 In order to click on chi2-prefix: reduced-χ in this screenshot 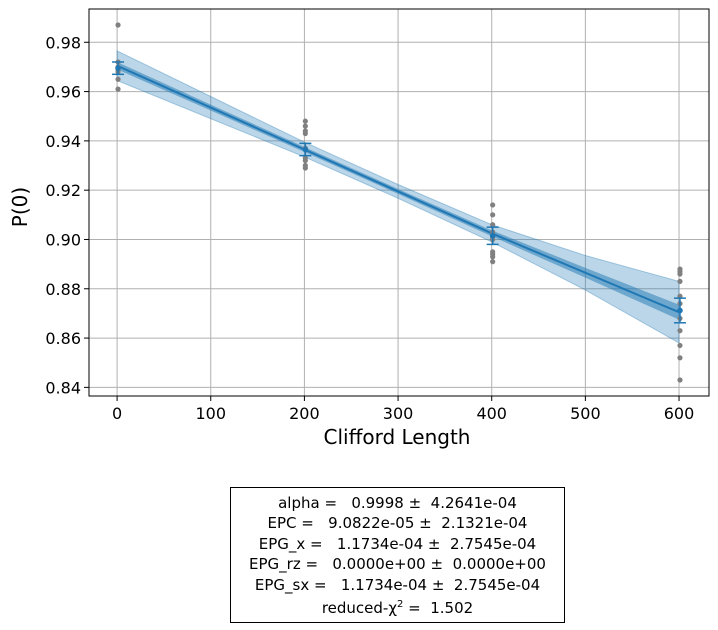, I will do `click(359, 608)`.